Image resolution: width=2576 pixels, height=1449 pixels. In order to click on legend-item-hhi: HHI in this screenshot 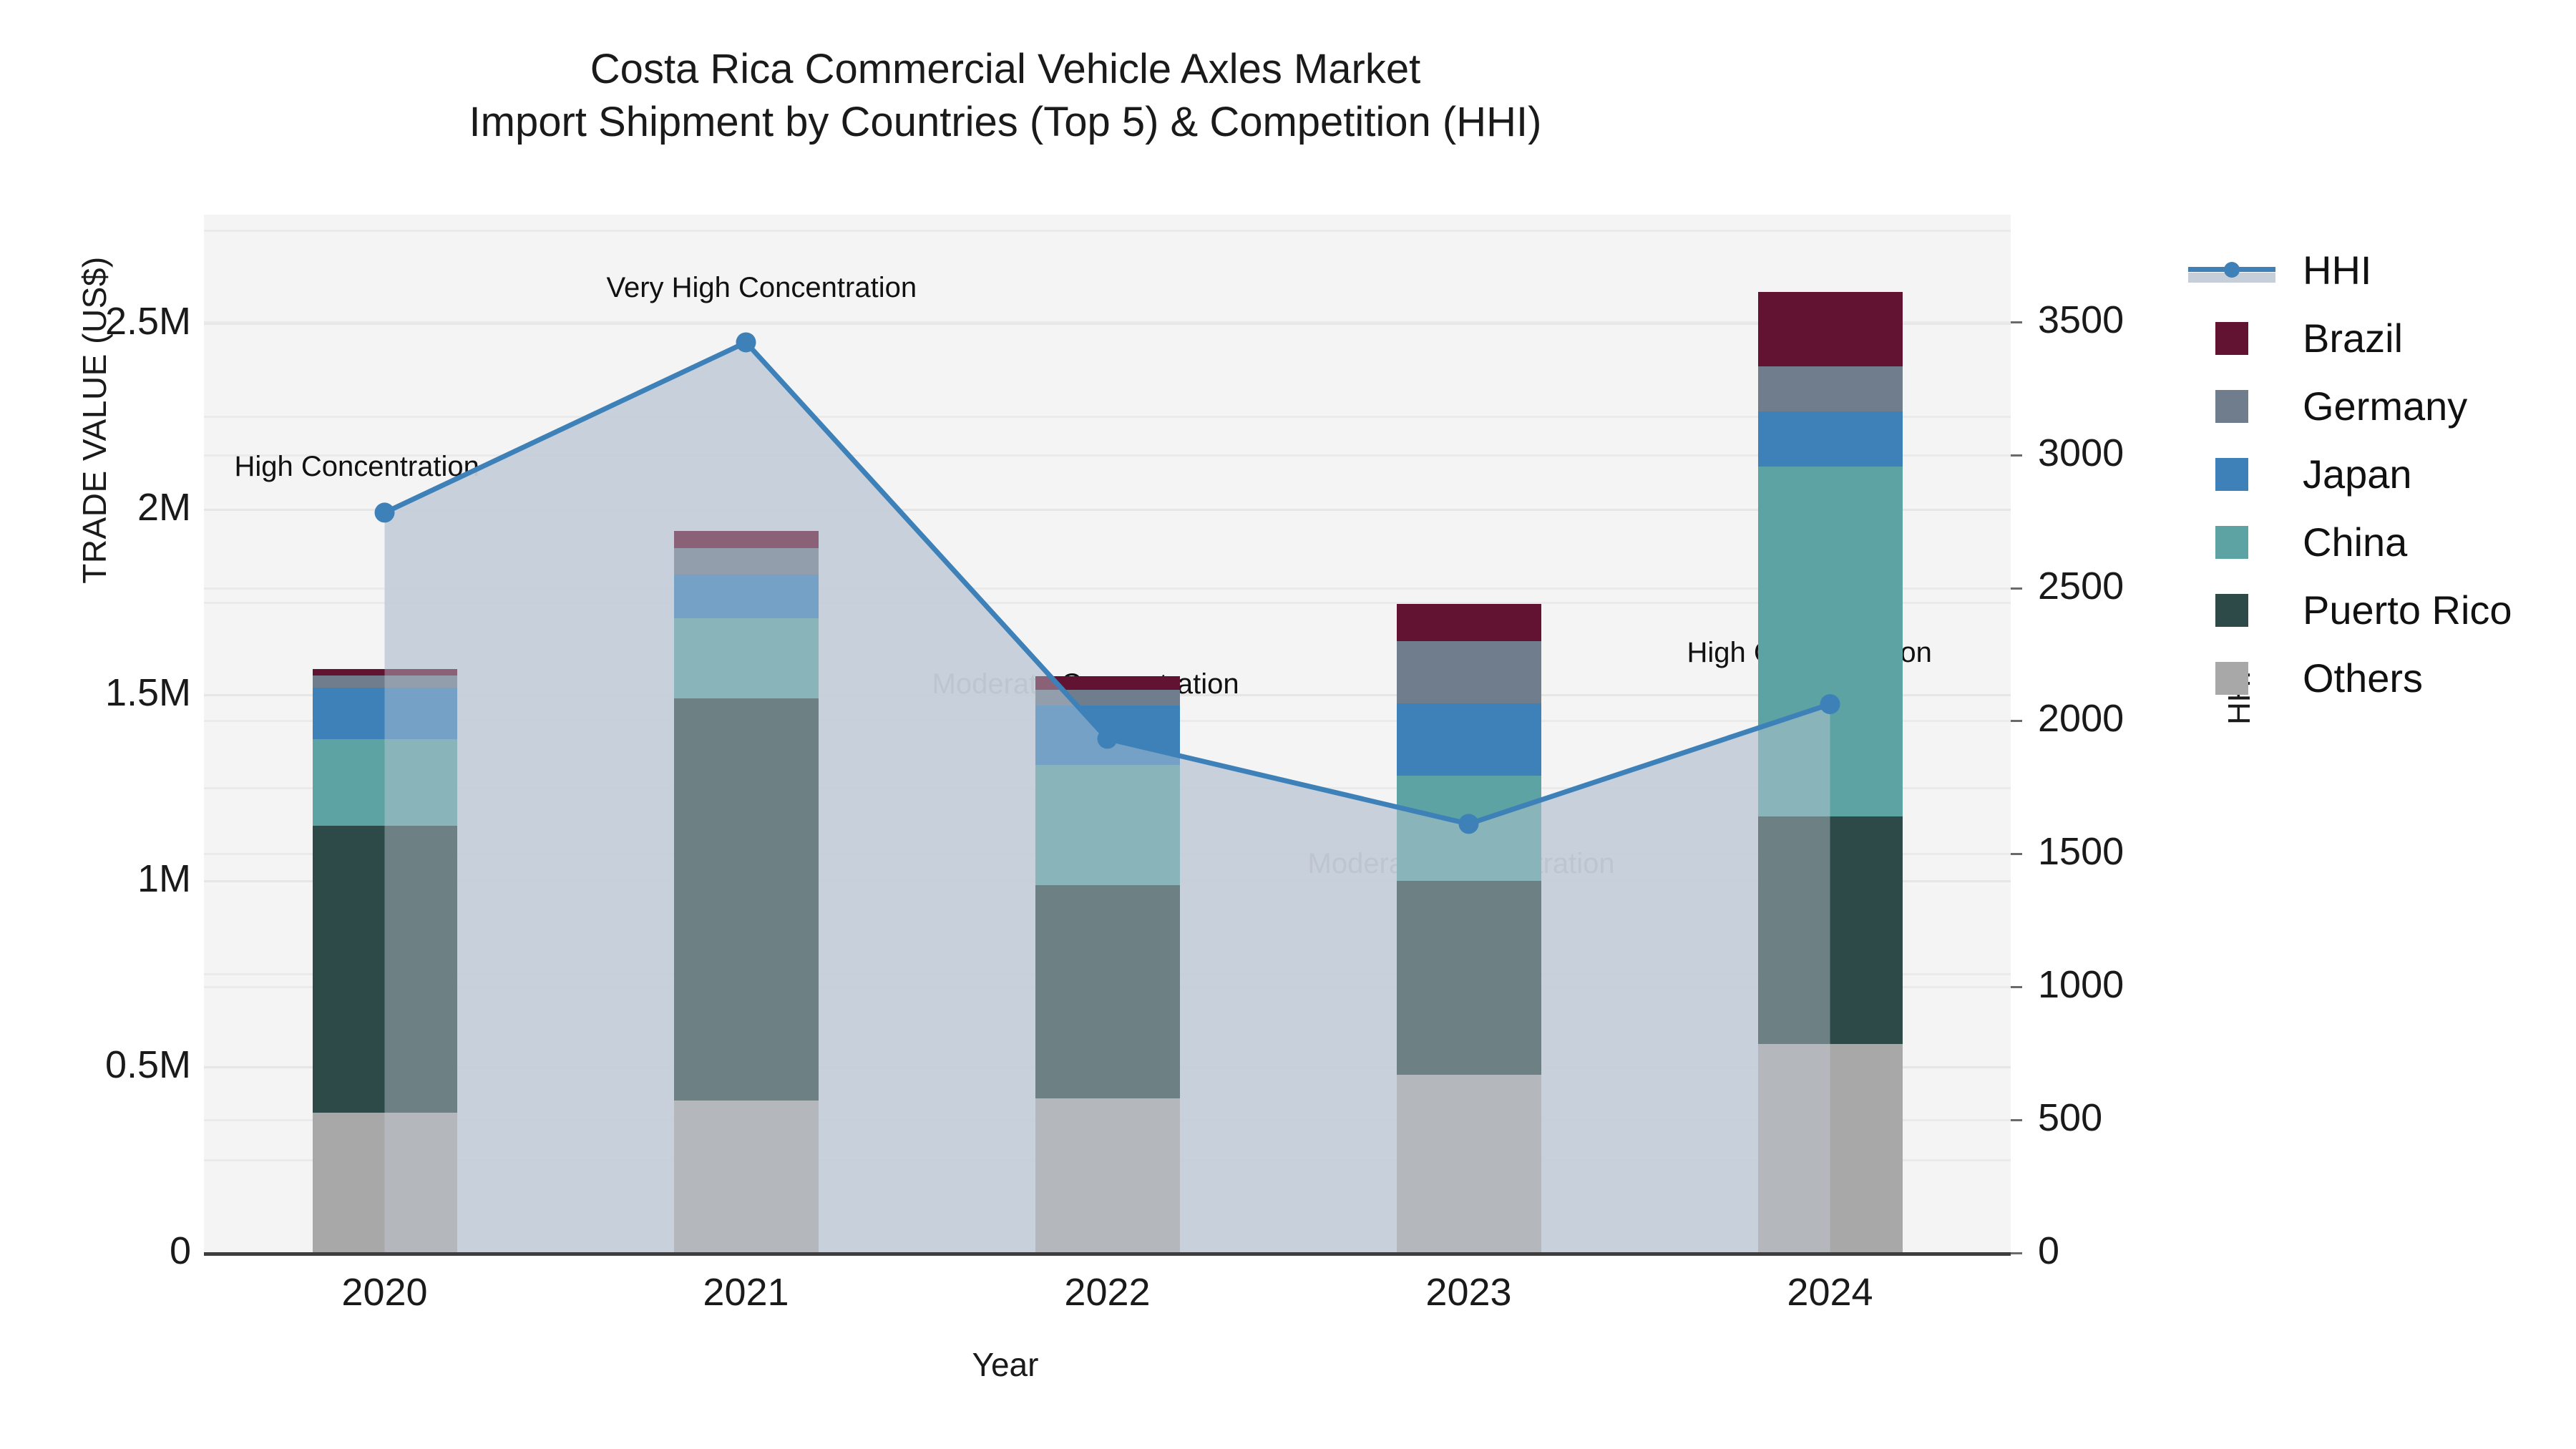, I will do `click(2377, 270)`.